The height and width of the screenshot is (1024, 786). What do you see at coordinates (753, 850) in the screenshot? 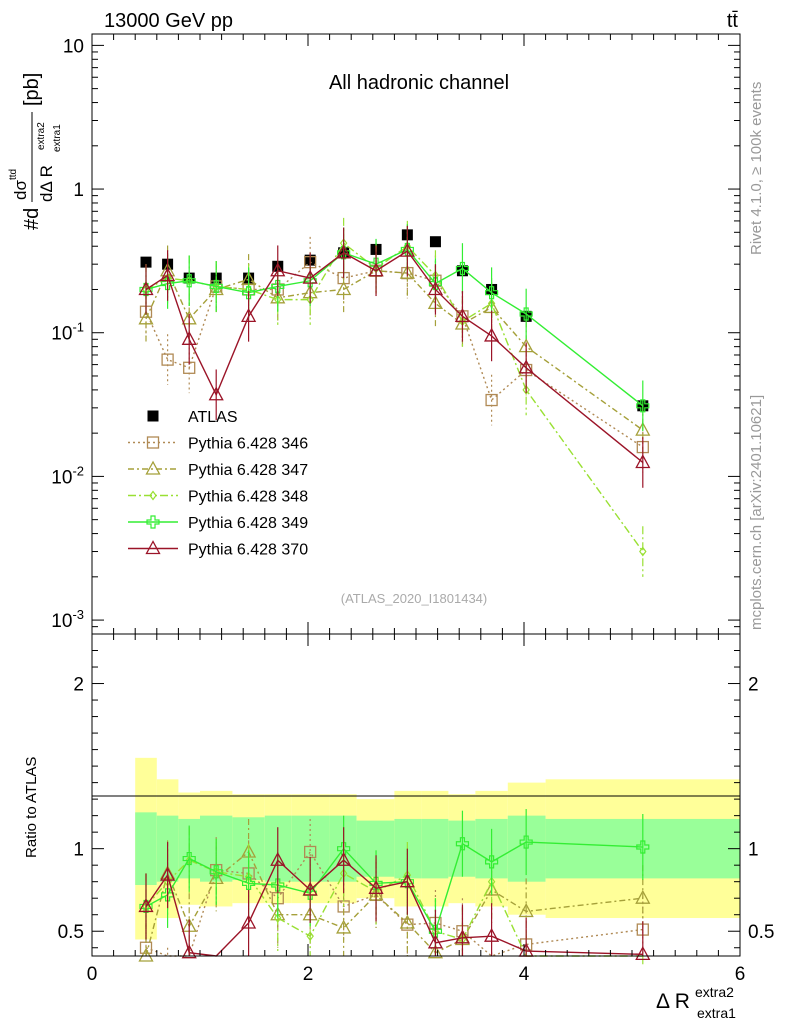
I see `ratio-y-tick-label-right: 1` at bounding box center [753, 850].